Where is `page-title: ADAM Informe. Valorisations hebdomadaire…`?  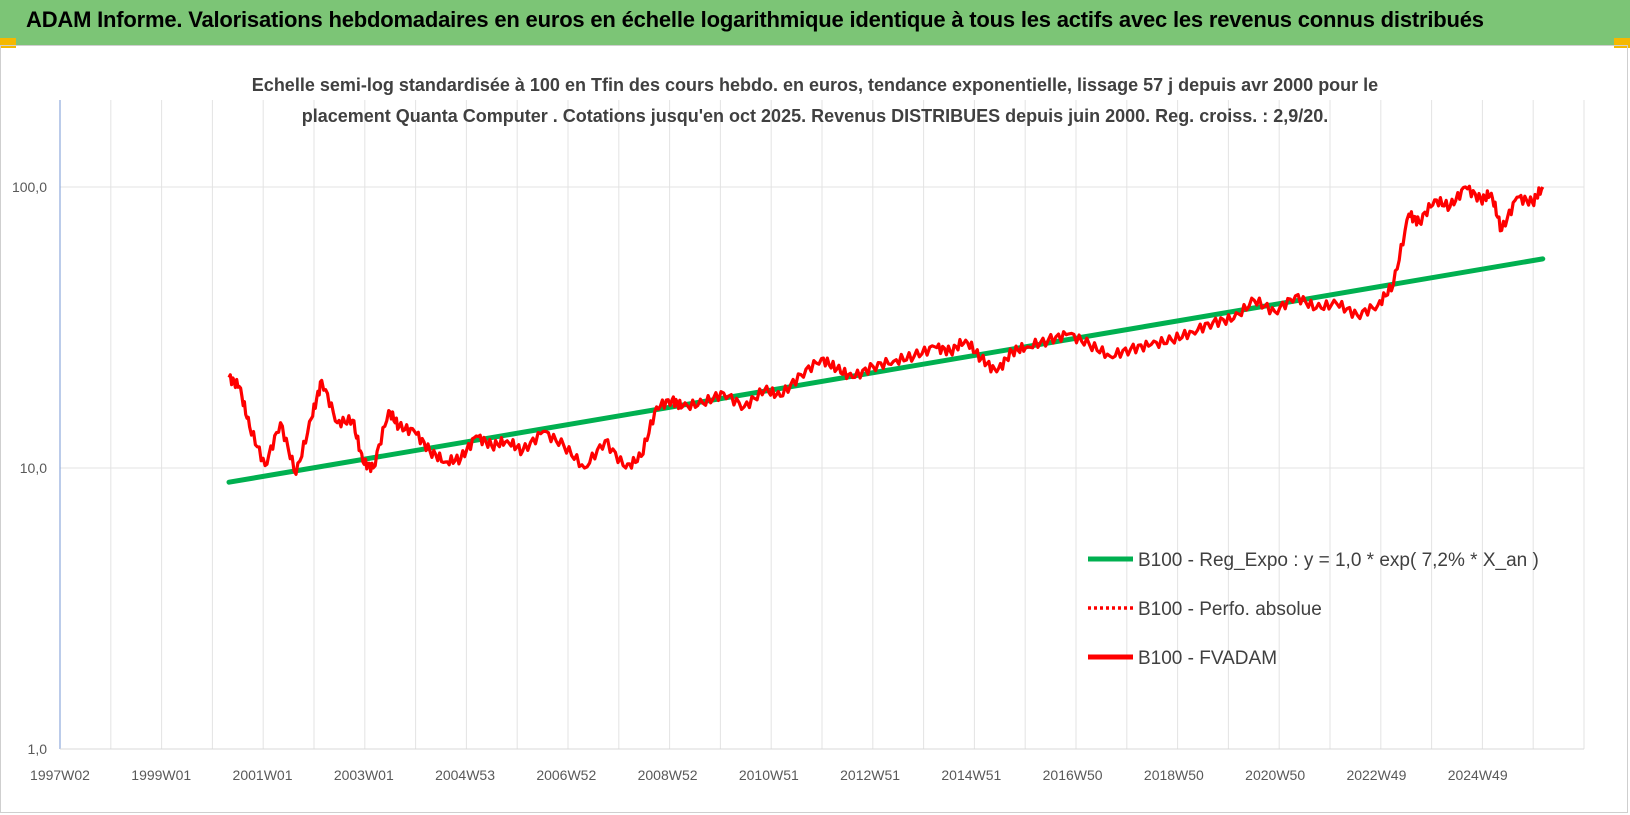 page-title: ADAM Informe. Valorisations hebdomadaire… is located at coordinates (755, 19).